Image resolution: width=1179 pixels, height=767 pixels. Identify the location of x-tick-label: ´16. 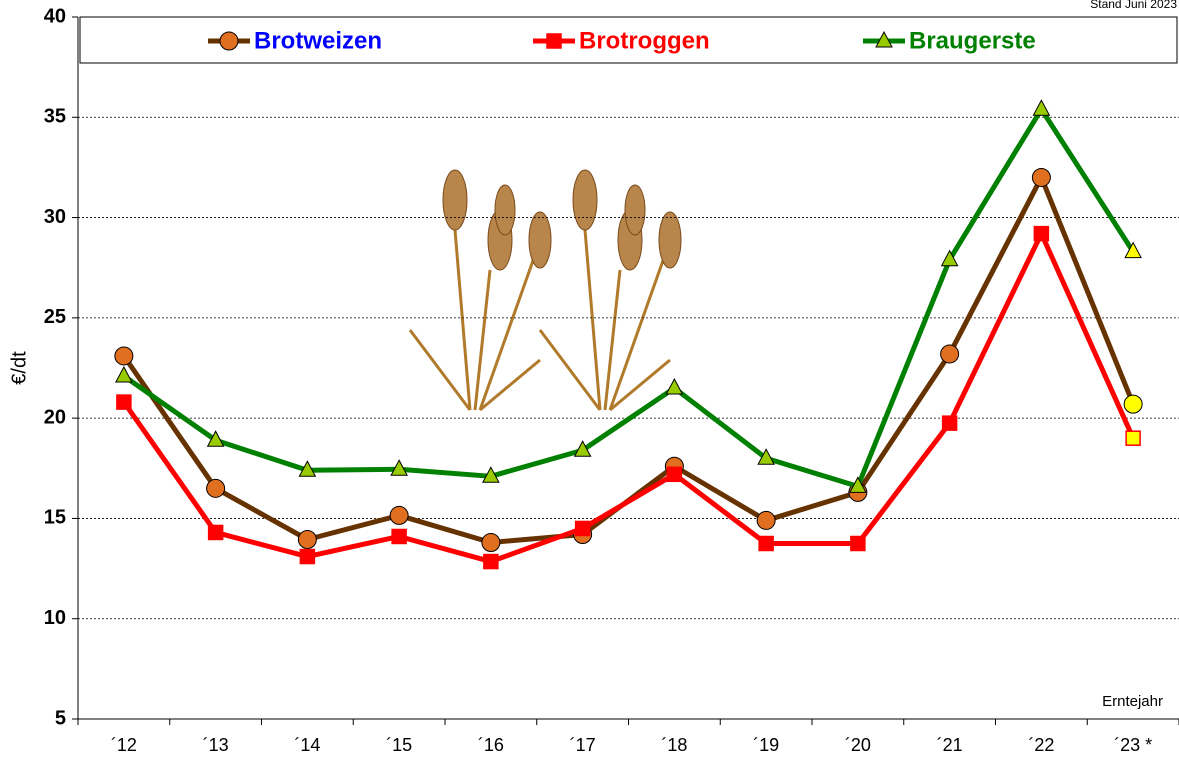
(491, 745).